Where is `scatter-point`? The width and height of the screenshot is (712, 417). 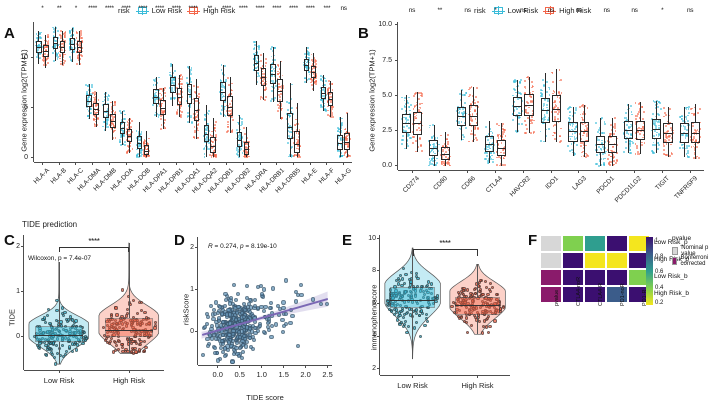
scatter-point is located at coordinates (242, 331).